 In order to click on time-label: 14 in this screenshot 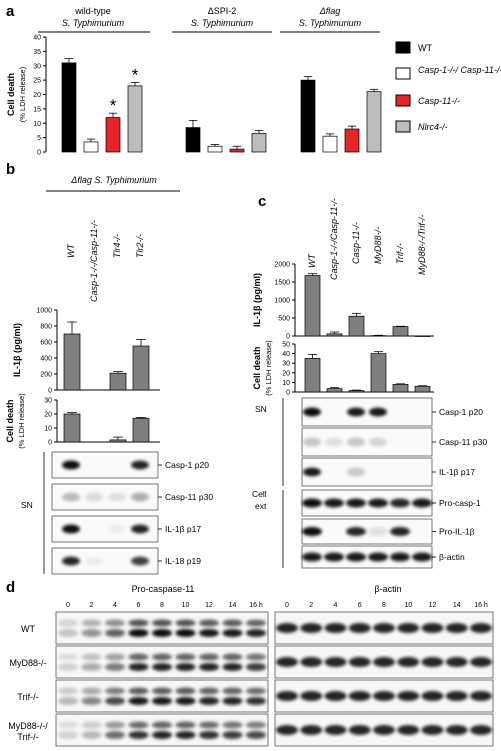, I will do `click(457, 605)`.